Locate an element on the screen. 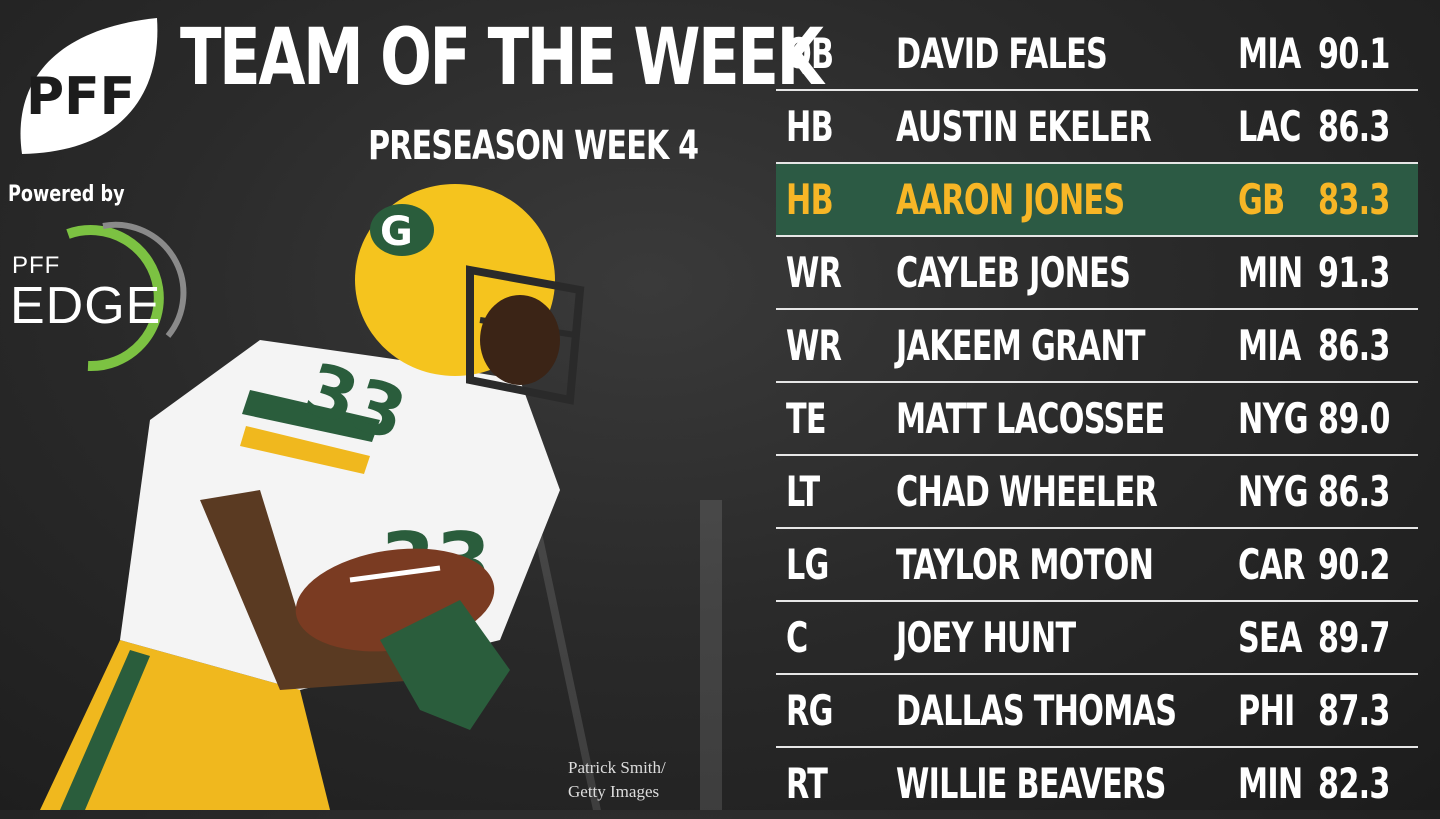  pff-edge-logo is located at coordinates (126, 296).